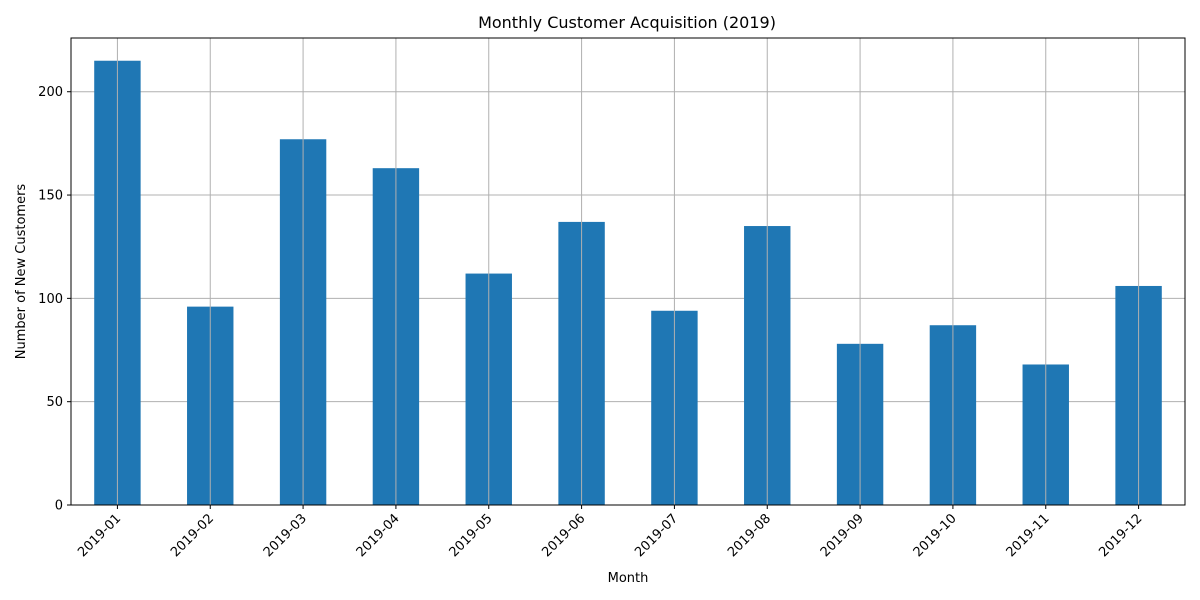 The image size is (1200, 600). I want to click on x-tick-label: 2019-10, so click(935, 535).